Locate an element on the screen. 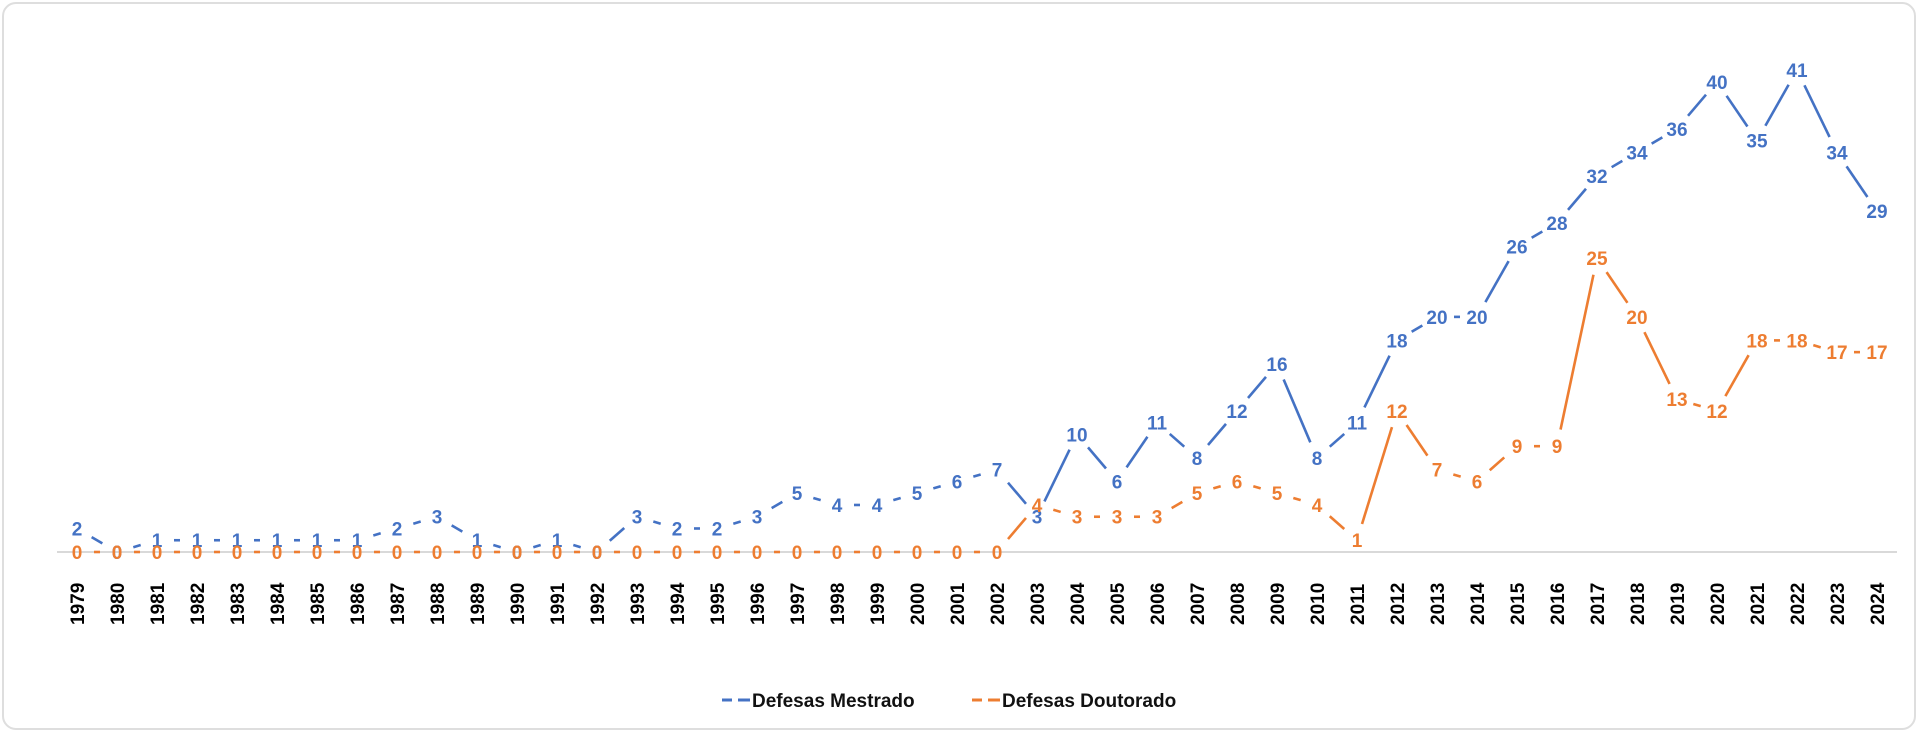 The image size is (1920, 734). x-tick-label: 2020 is located at coordinates (1718, 604).